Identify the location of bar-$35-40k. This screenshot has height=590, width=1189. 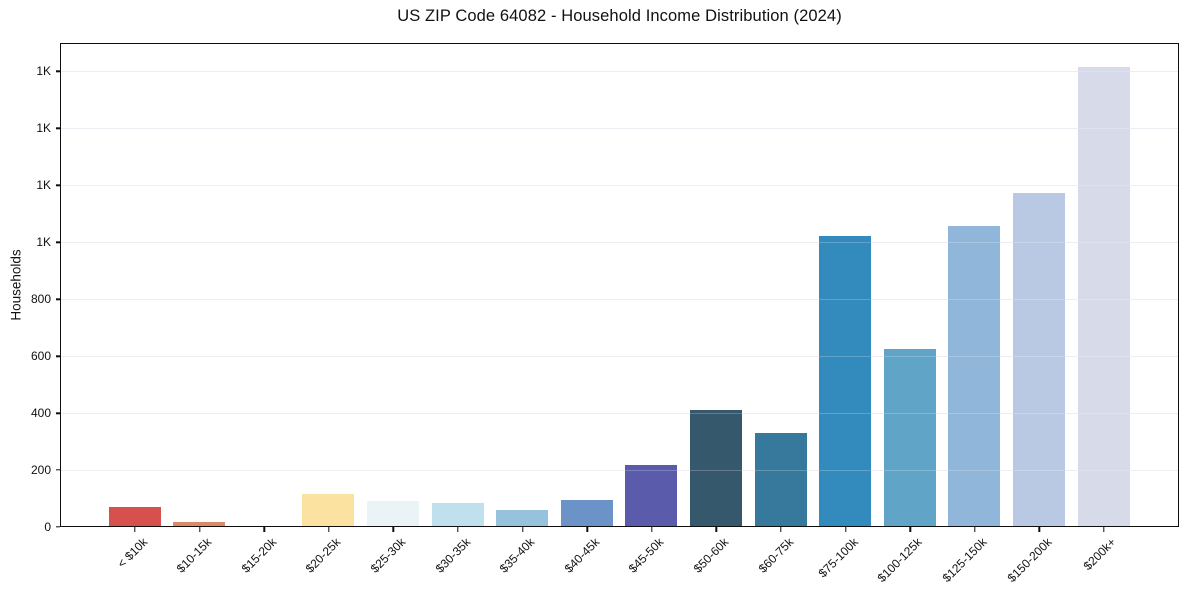
(522, 517).